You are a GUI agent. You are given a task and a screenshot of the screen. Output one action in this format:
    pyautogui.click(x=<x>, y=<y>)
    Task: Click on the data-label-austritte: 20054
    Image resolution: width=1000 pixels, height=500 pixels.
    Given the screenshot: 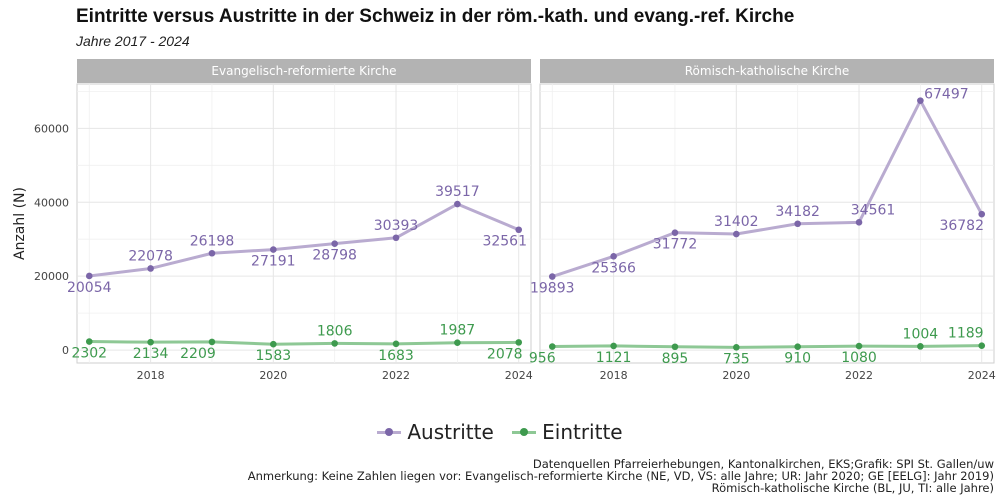 What is the action you would take?
    pyautogui.click(x=89, y=288)
    